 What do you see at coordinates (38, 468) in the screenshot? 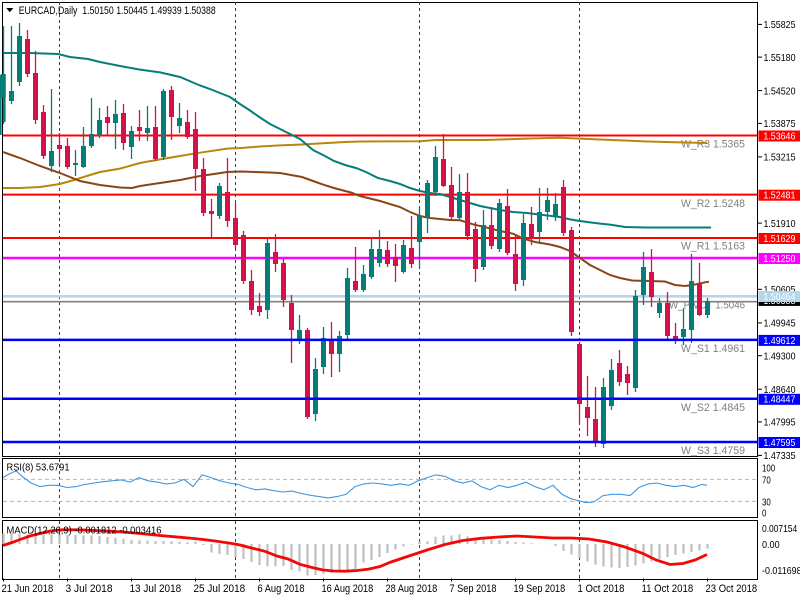
I see `svg-text: RSI(8) 53.6791` at bounding box center [38, 468].